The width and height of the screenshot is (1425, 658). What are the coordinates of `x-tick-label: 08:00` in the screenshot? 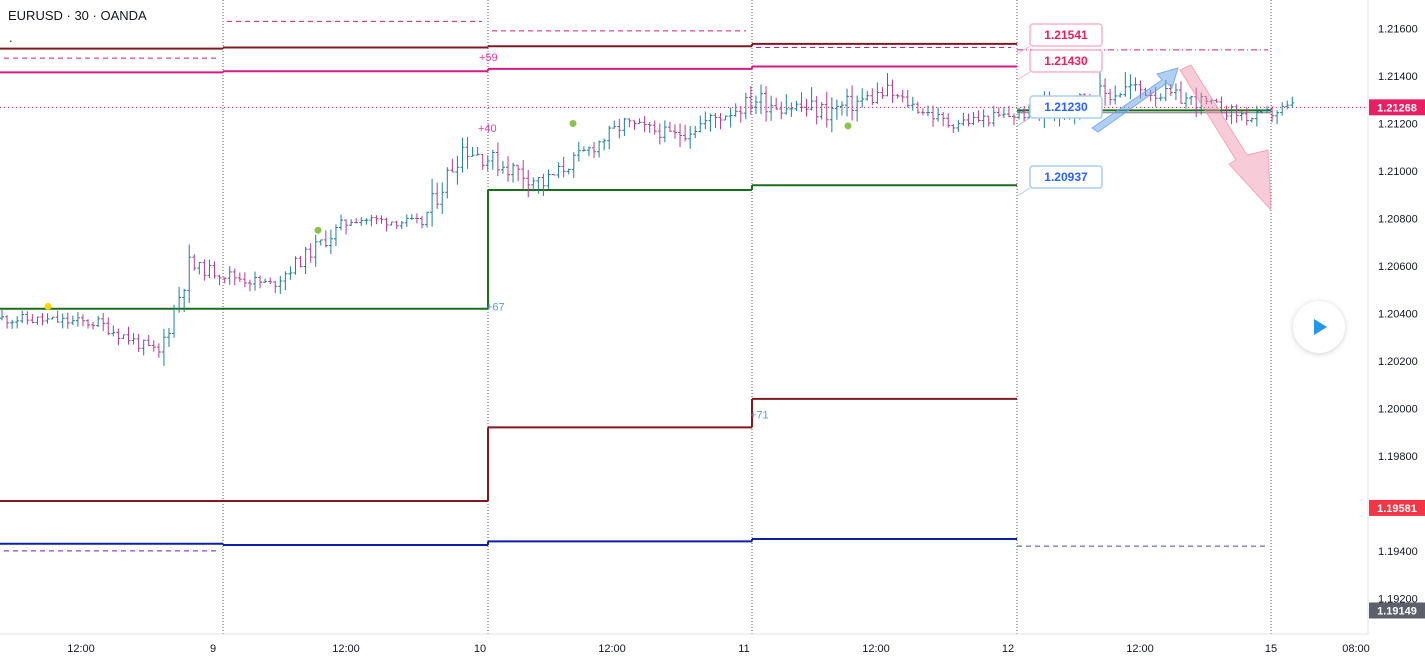 It's located at (1356, 649).